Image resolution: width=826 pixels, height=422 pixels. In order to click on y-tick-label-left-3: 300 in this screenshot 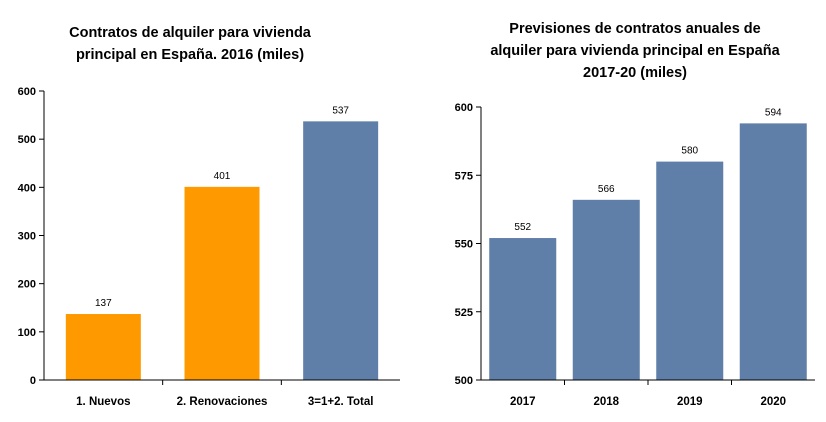, I will do `click(27, 237)`.